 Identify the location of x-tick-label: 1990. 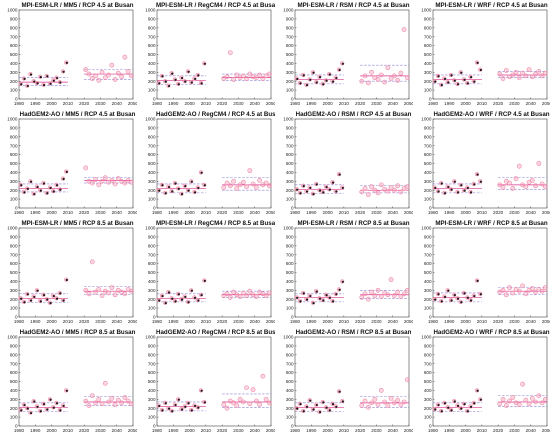
(173, 430).